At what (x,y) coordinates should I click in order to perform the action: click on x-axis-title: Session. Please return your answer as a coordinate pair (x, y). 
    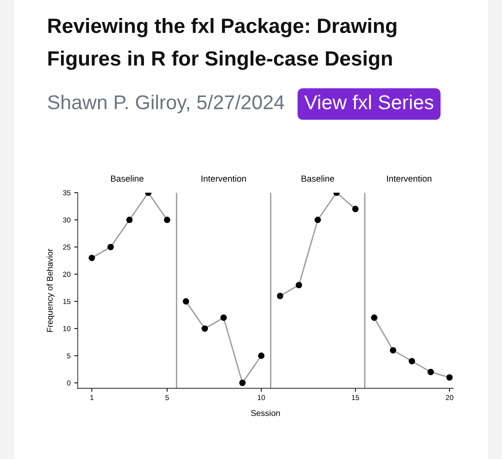
    Looking at the image, I should click on (265, 413).